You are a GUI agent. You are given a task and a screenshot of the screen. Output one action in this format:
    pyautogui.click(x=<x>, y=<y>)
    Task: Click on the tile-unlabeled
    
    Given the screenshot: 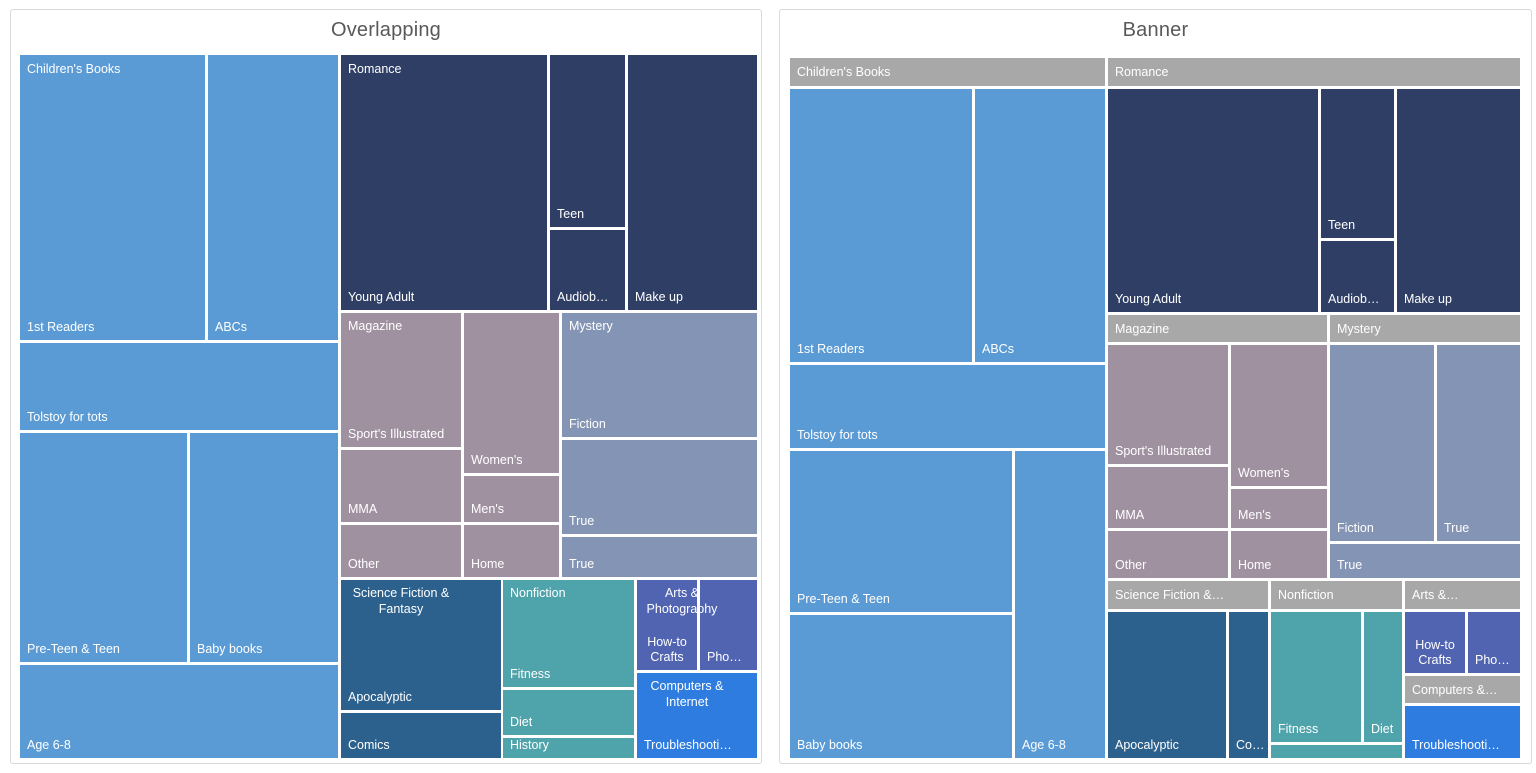 What is the action you would take?
    pyautogui.click(x=1336, y=751)
    